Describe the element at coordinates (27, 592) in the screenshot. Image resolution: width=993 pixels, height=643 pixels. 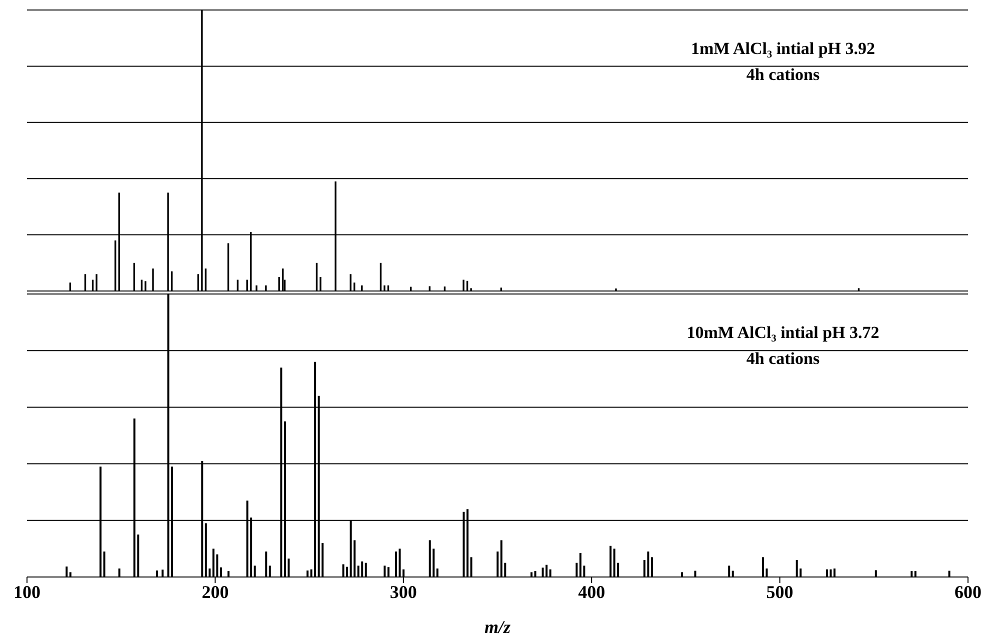
I see `x-tick-label: 100` at that location.